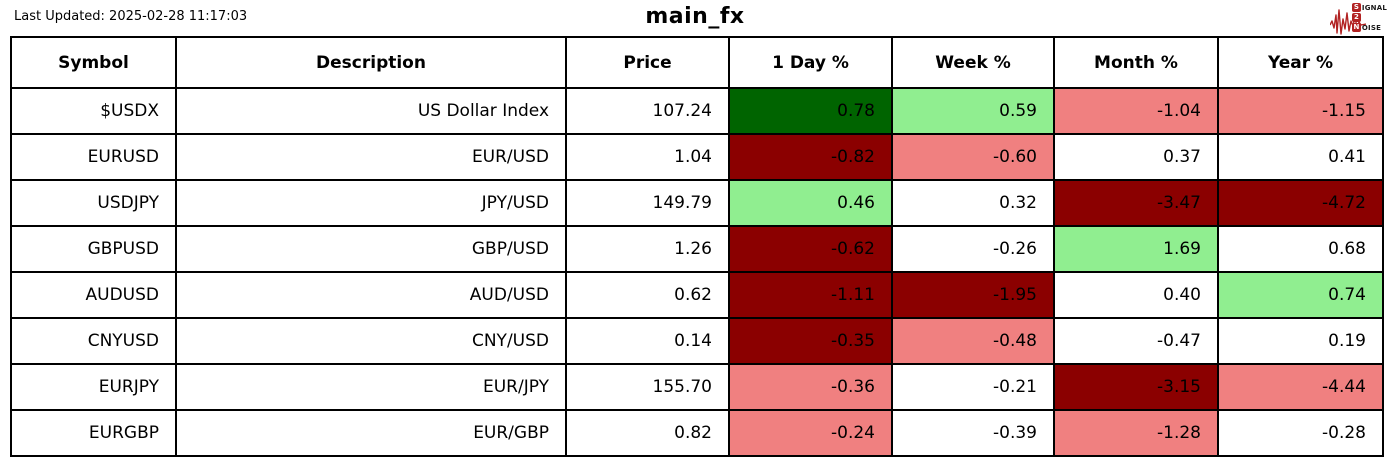 This screenshot has height=470, width=1390. Describe the element at coordinates (973, 62) in the screenshot. I see `col-header-week: Week %` at that location.